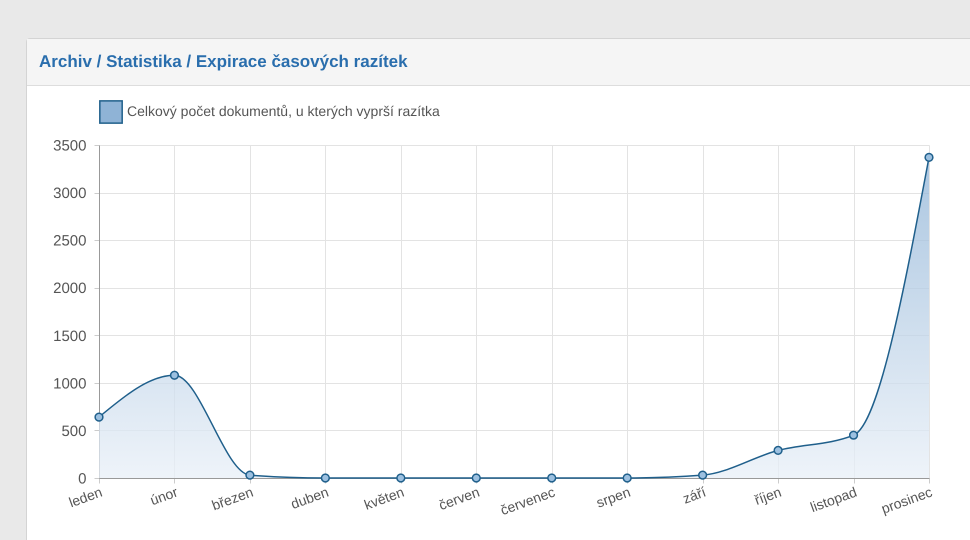  Describe the element at coordinates (69, 193) in the screenshot. I see `y-tick-label: 3000` at that location.